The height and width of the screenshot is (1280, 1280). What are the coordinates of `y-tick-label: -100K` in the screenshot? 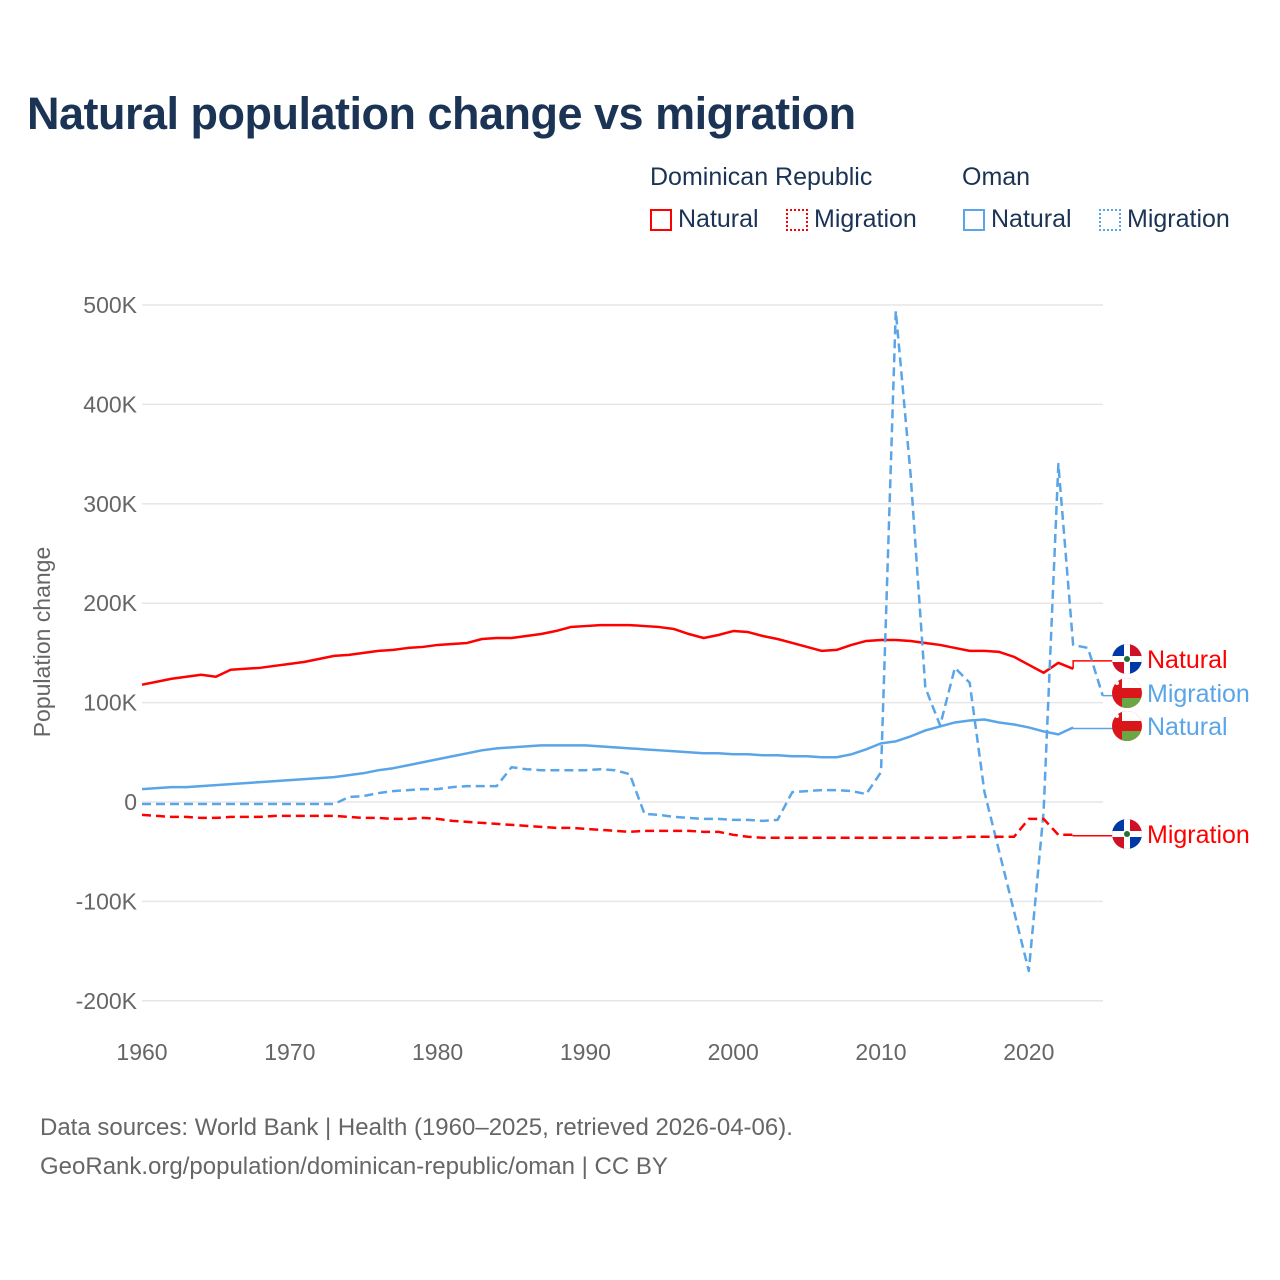 It's located at (107, 901).